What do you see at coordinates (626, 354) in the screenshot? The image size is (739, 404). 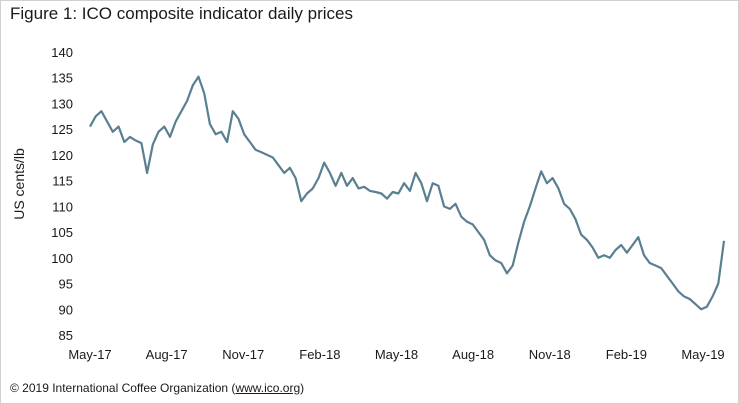 I see `x-tick-label: Feb-19` at bounding box center [626, 354].